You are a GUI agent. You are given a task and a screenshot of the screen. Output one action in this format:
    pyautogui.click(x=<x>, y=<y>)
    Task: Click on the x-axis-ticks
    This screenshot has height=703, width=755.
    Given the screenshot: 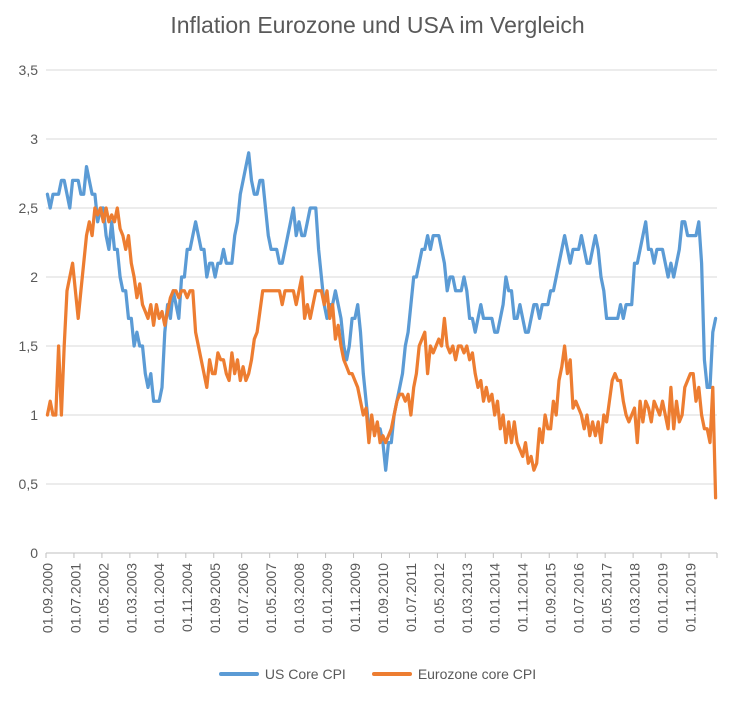 What is the action you would take?
    pyautogui.click(x=381, y=555)
    